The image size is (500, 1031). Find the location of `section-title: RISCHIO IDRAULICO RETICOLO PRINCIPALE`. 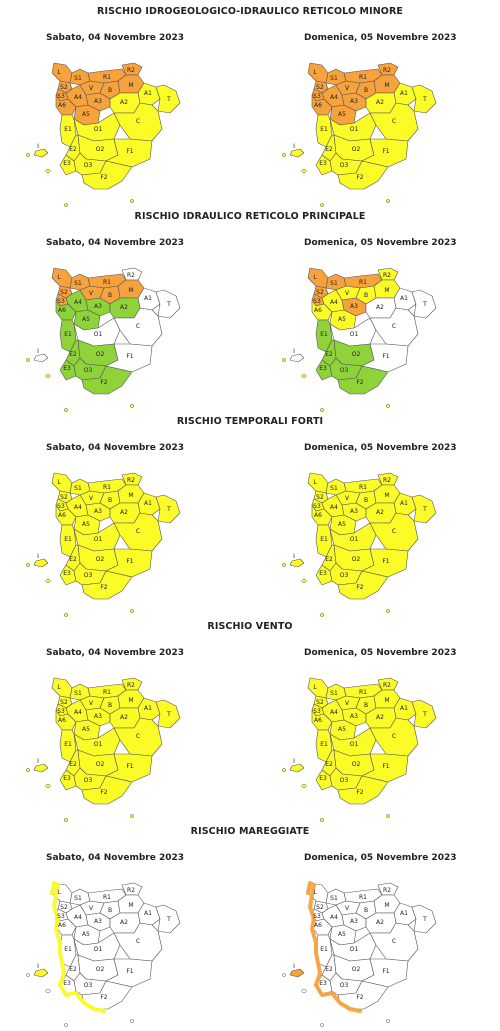

section-title: RISCHIO IDRAULICO RETICOLO PRINCIPALE is located at coordinates (250, 216).